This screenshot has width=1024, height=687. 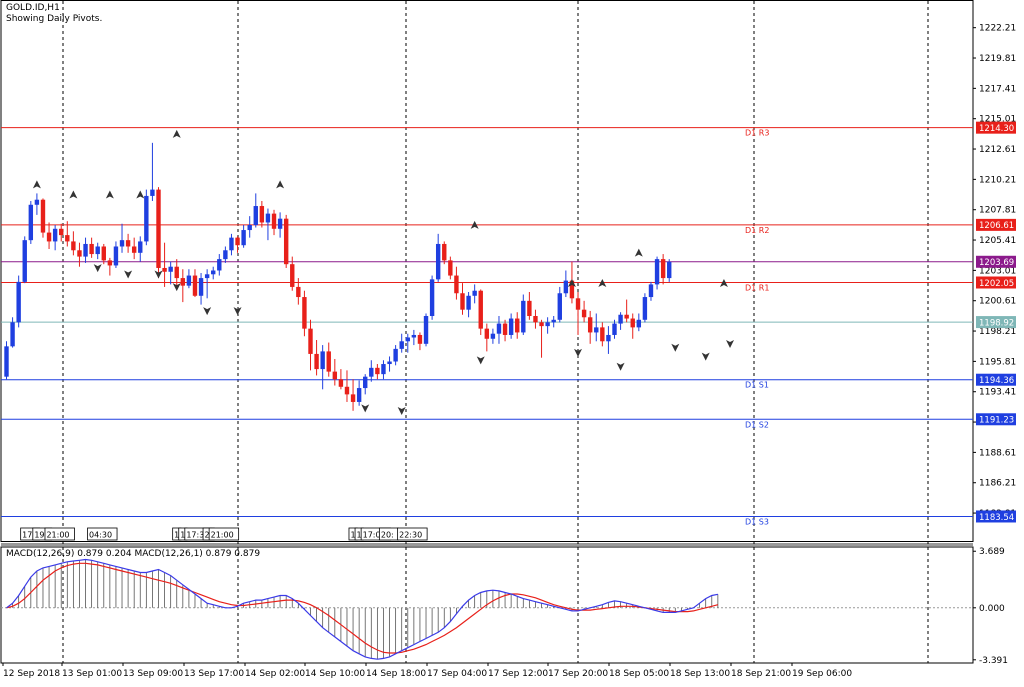 I want to click on price-tick-label: 1188.61, so click(x=997, y=453).